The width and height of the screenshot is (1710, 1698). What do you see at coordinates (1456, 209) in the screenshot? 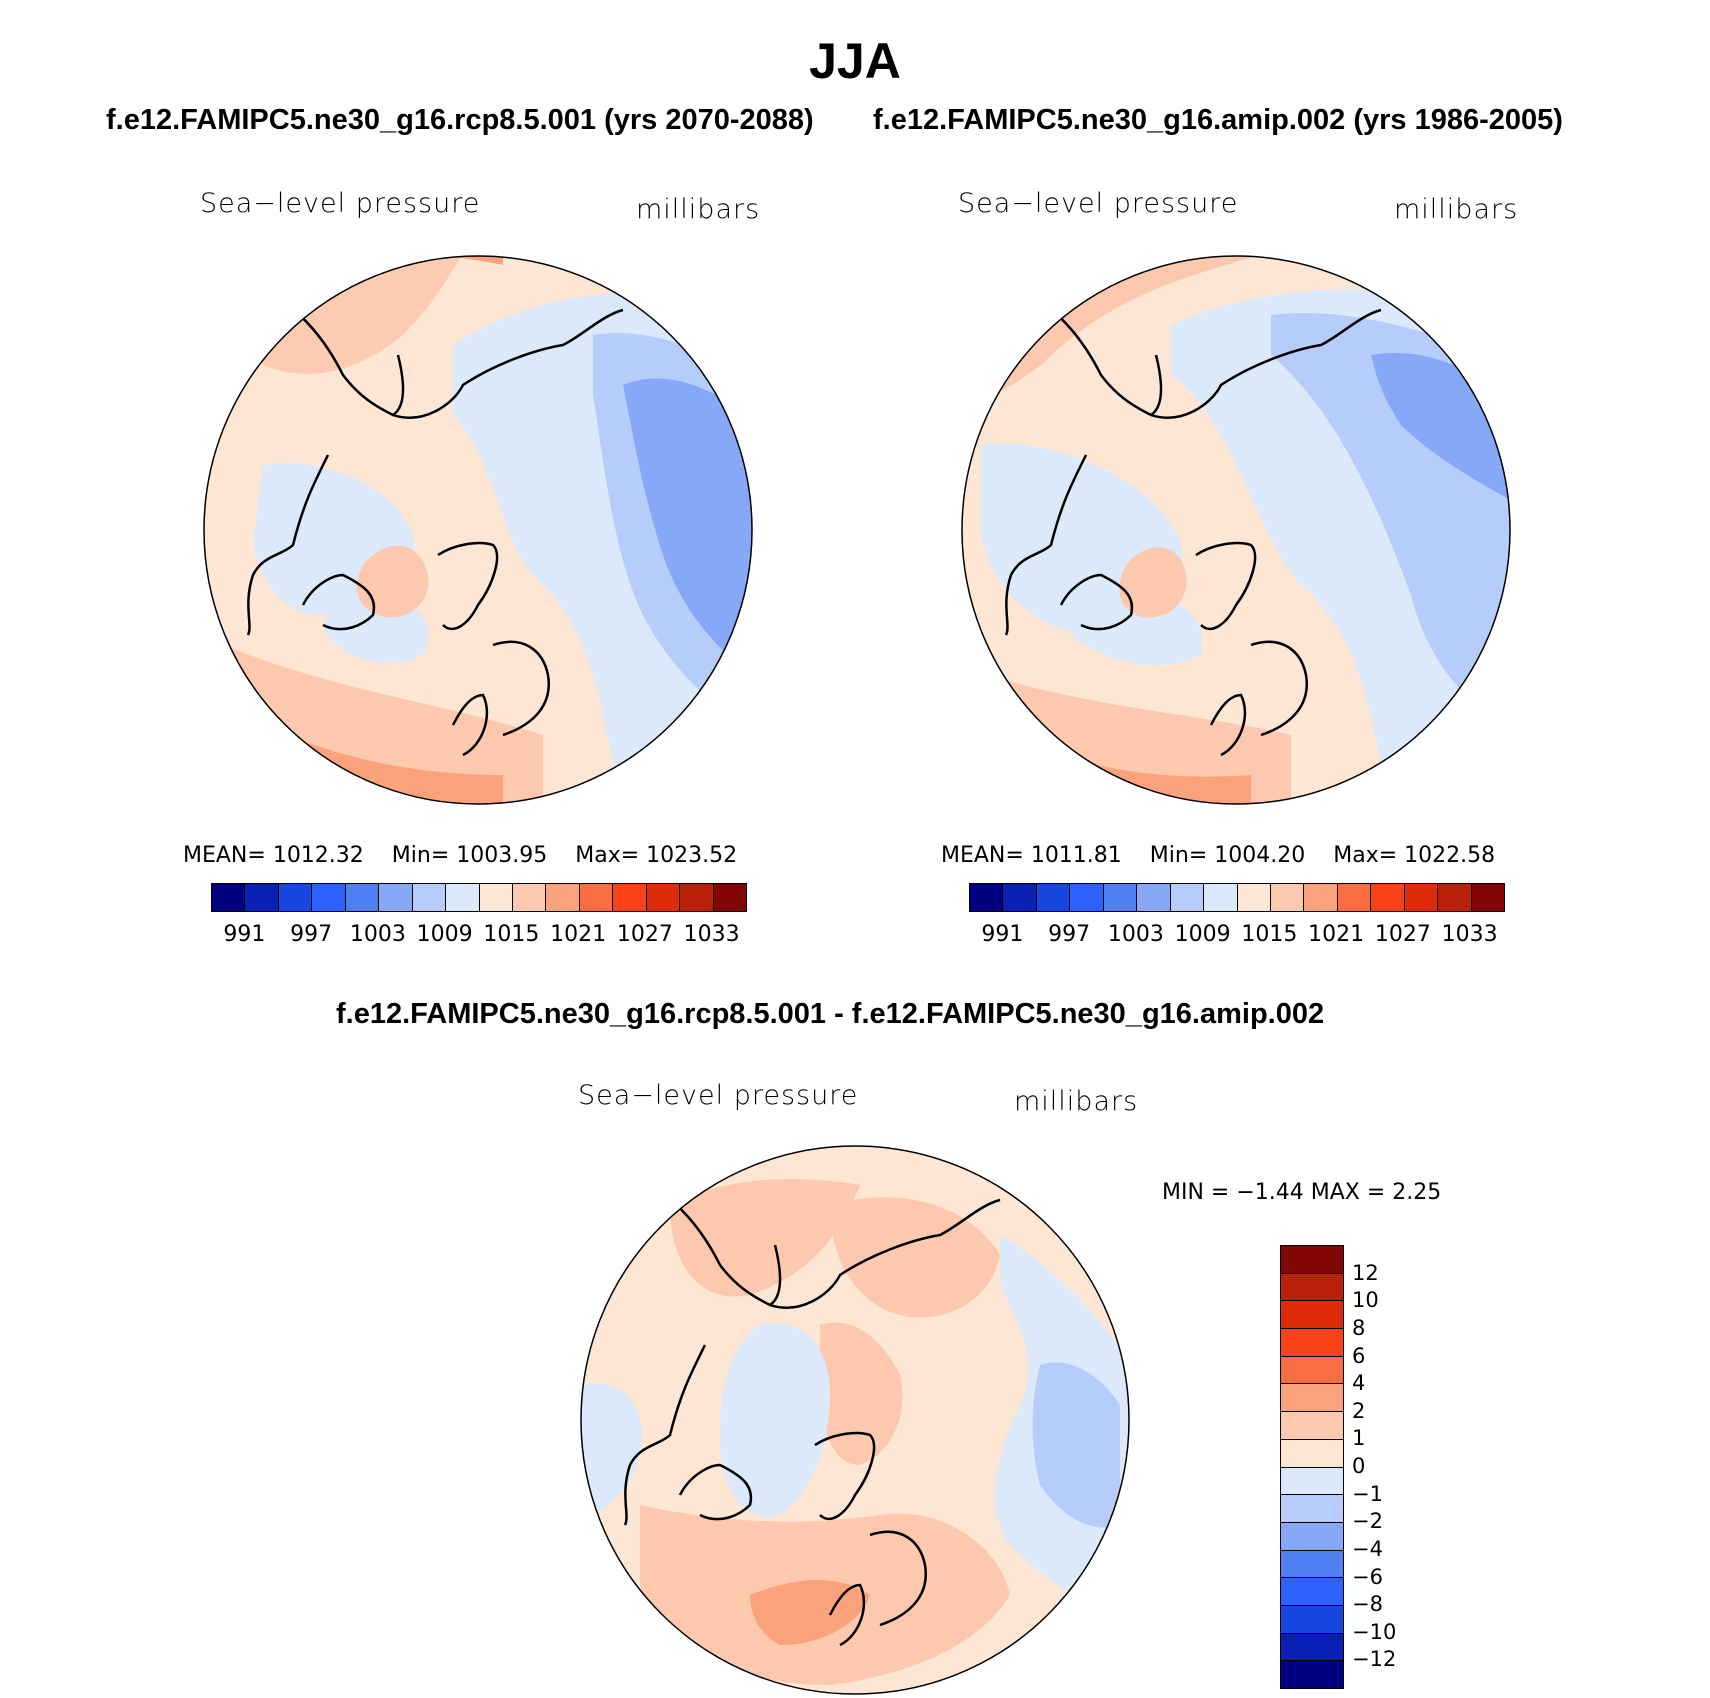
I see `panel-amip-units: millibars` at bounding box center [1456, 209].